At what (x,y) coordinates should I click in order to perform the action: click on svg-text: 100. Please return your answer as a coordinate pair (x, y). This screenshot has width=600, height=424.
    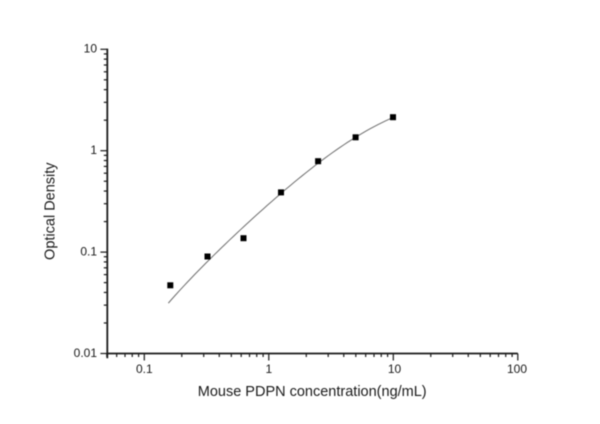
    Looking at the image, I should click on (517, 369).